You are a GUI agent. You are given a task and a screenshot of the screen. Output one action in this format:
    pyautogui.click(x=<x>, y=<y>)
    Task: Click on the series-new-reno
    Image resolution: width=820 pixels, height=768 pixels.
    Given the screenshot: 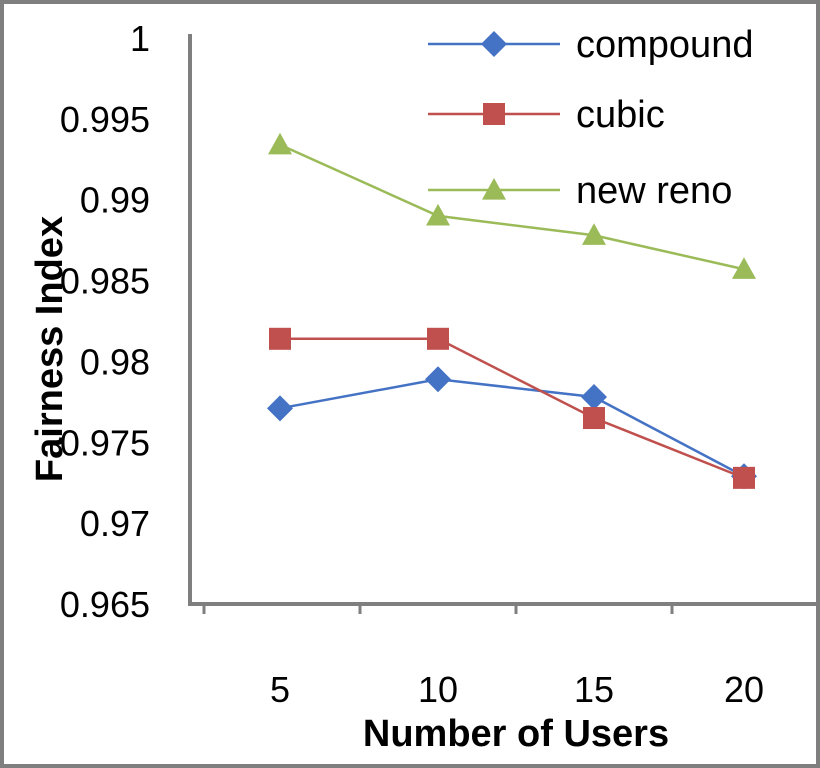 What is the action you would take?
    pyautogui.click(x=512, y=205)
    